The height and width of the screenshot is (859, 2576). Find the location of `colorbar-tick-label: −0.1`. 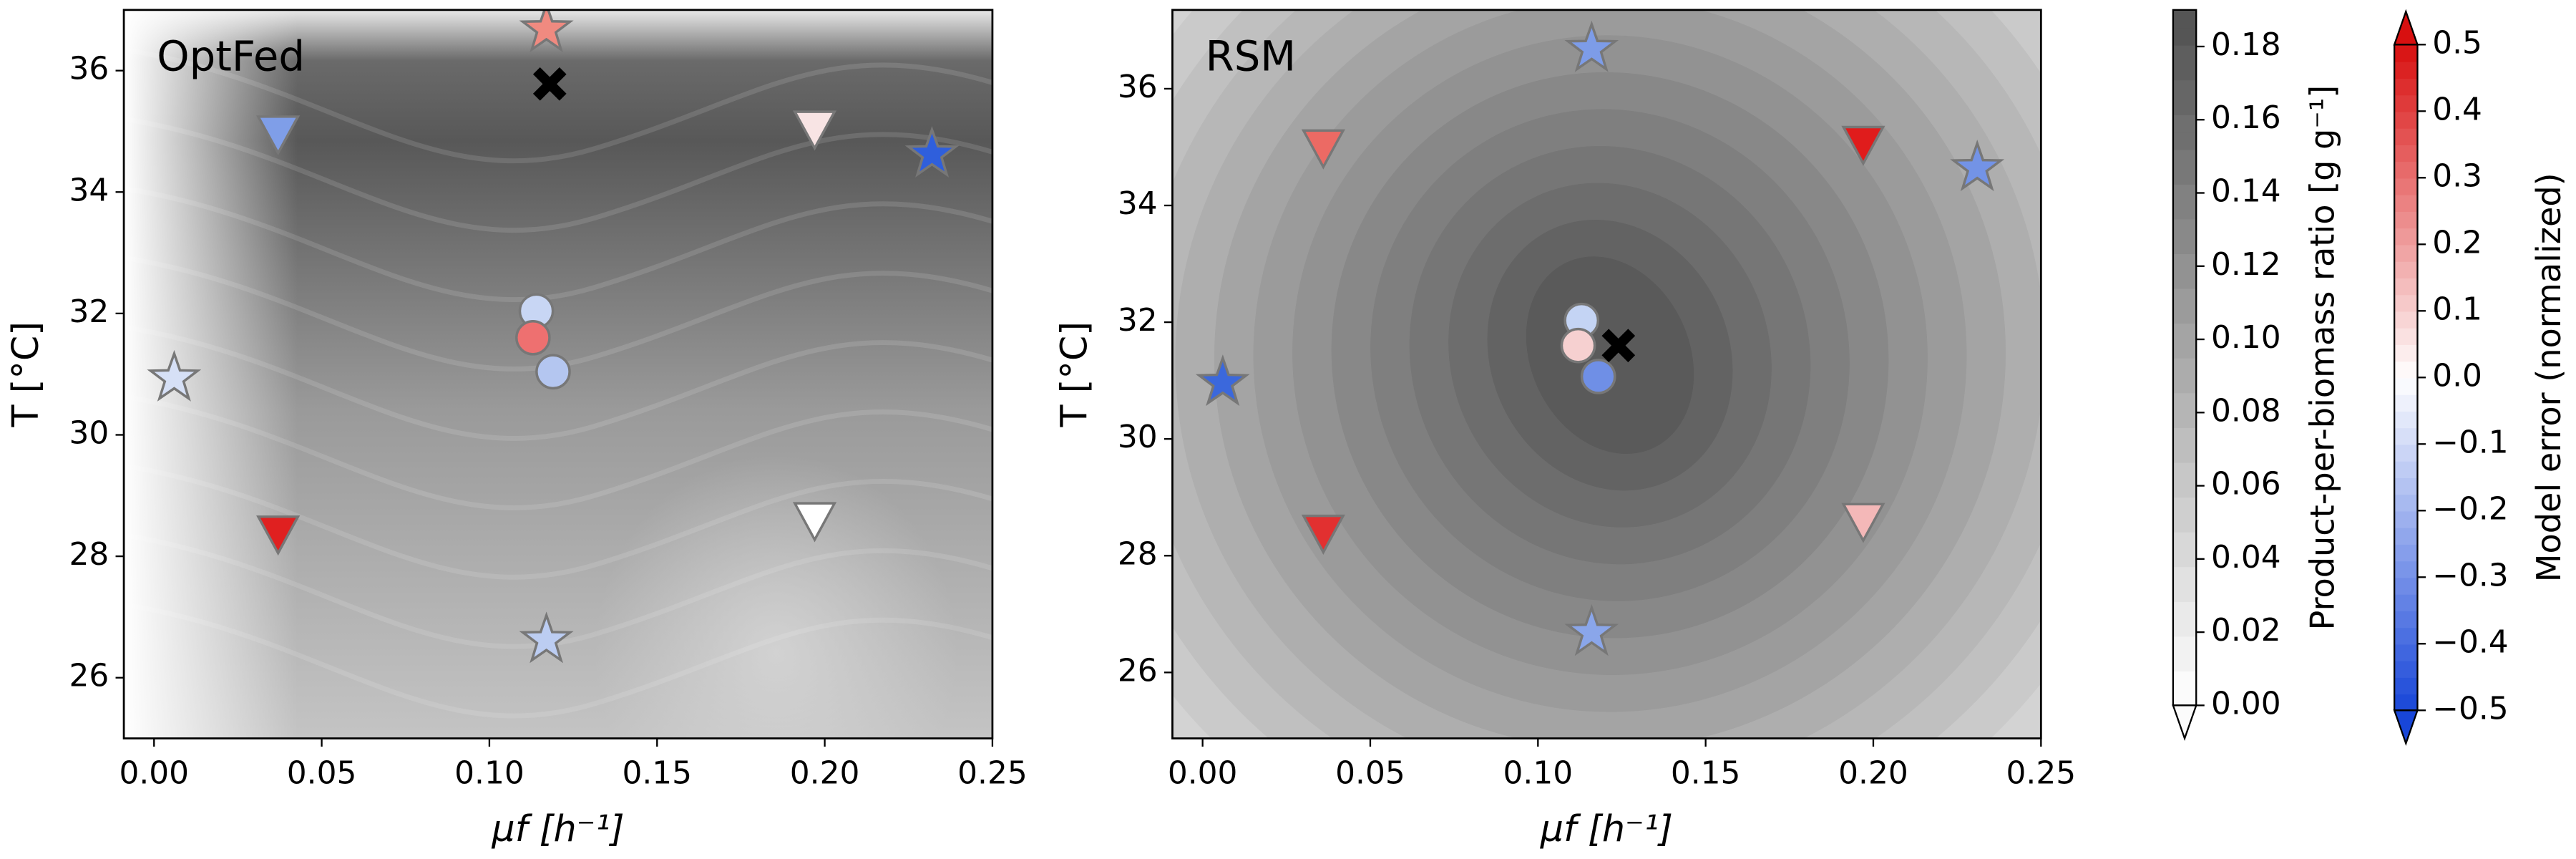

colorbar-tick-label: −0.1 is located at coordinates (2470, 442).